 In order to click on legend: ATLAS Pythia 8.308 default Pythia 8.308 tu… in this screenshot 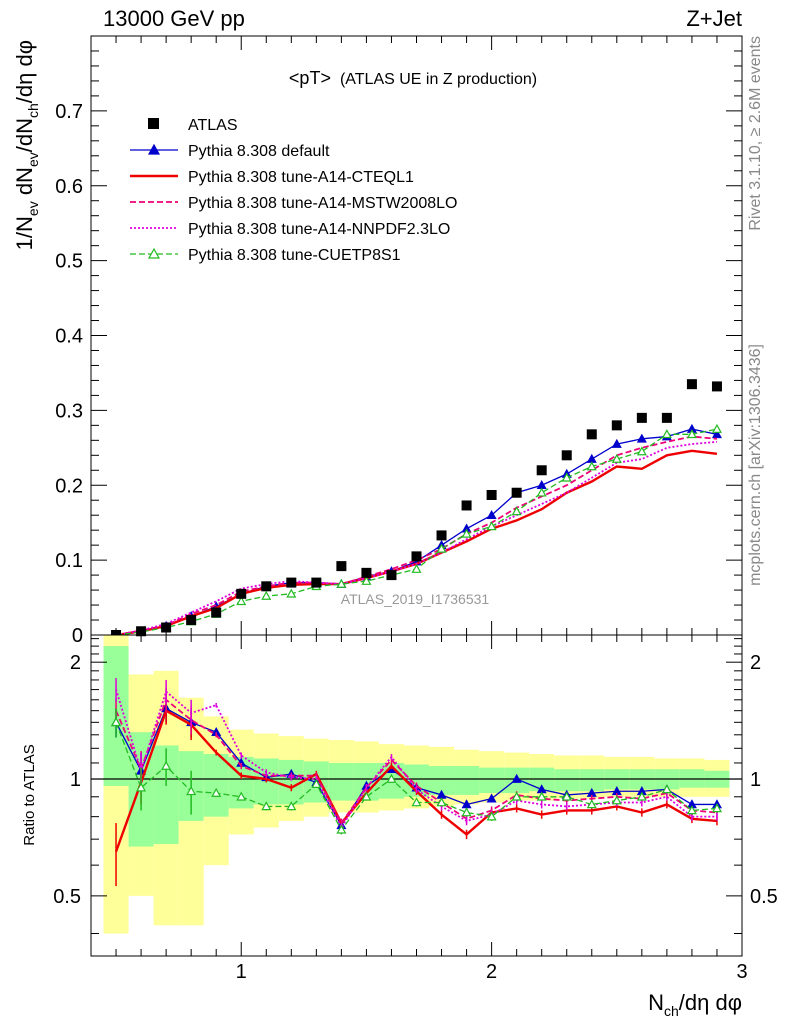, I will do `click(293, 190)`.